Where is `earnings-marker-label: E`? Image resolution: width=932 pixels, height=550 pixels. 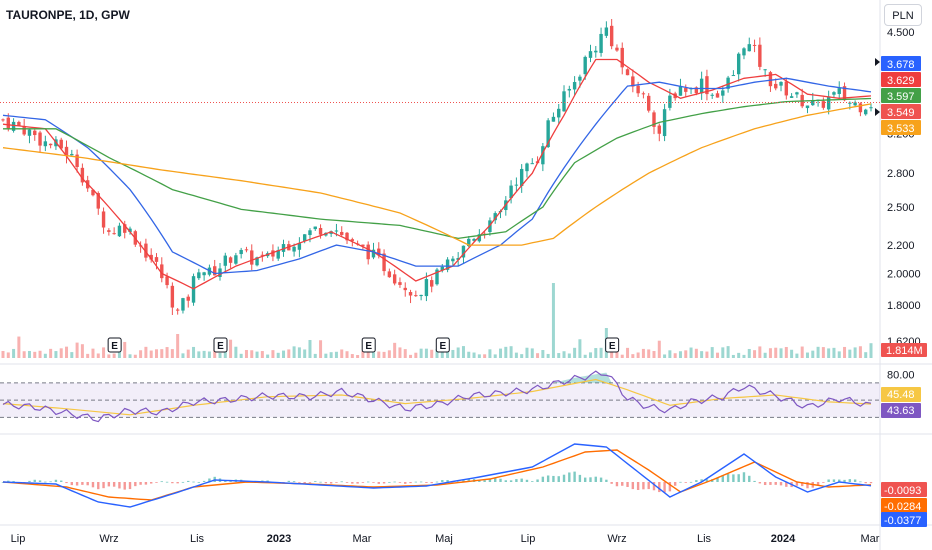
earnings-marker-label: E is located at coordinates (442, 346).